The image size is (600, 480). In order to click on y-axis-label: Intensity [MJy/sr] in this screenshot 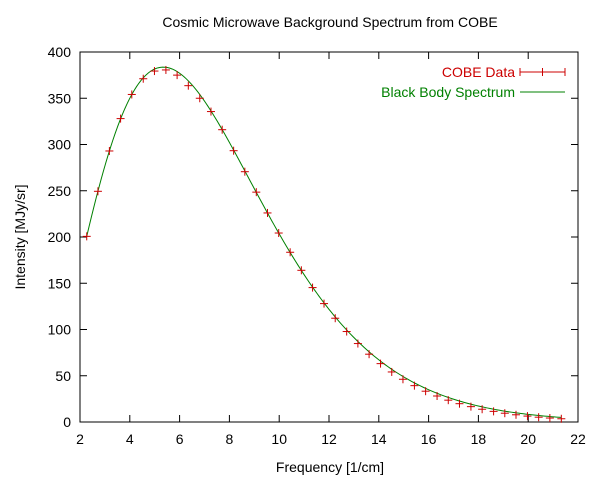, I will do `click(20, 236)`.